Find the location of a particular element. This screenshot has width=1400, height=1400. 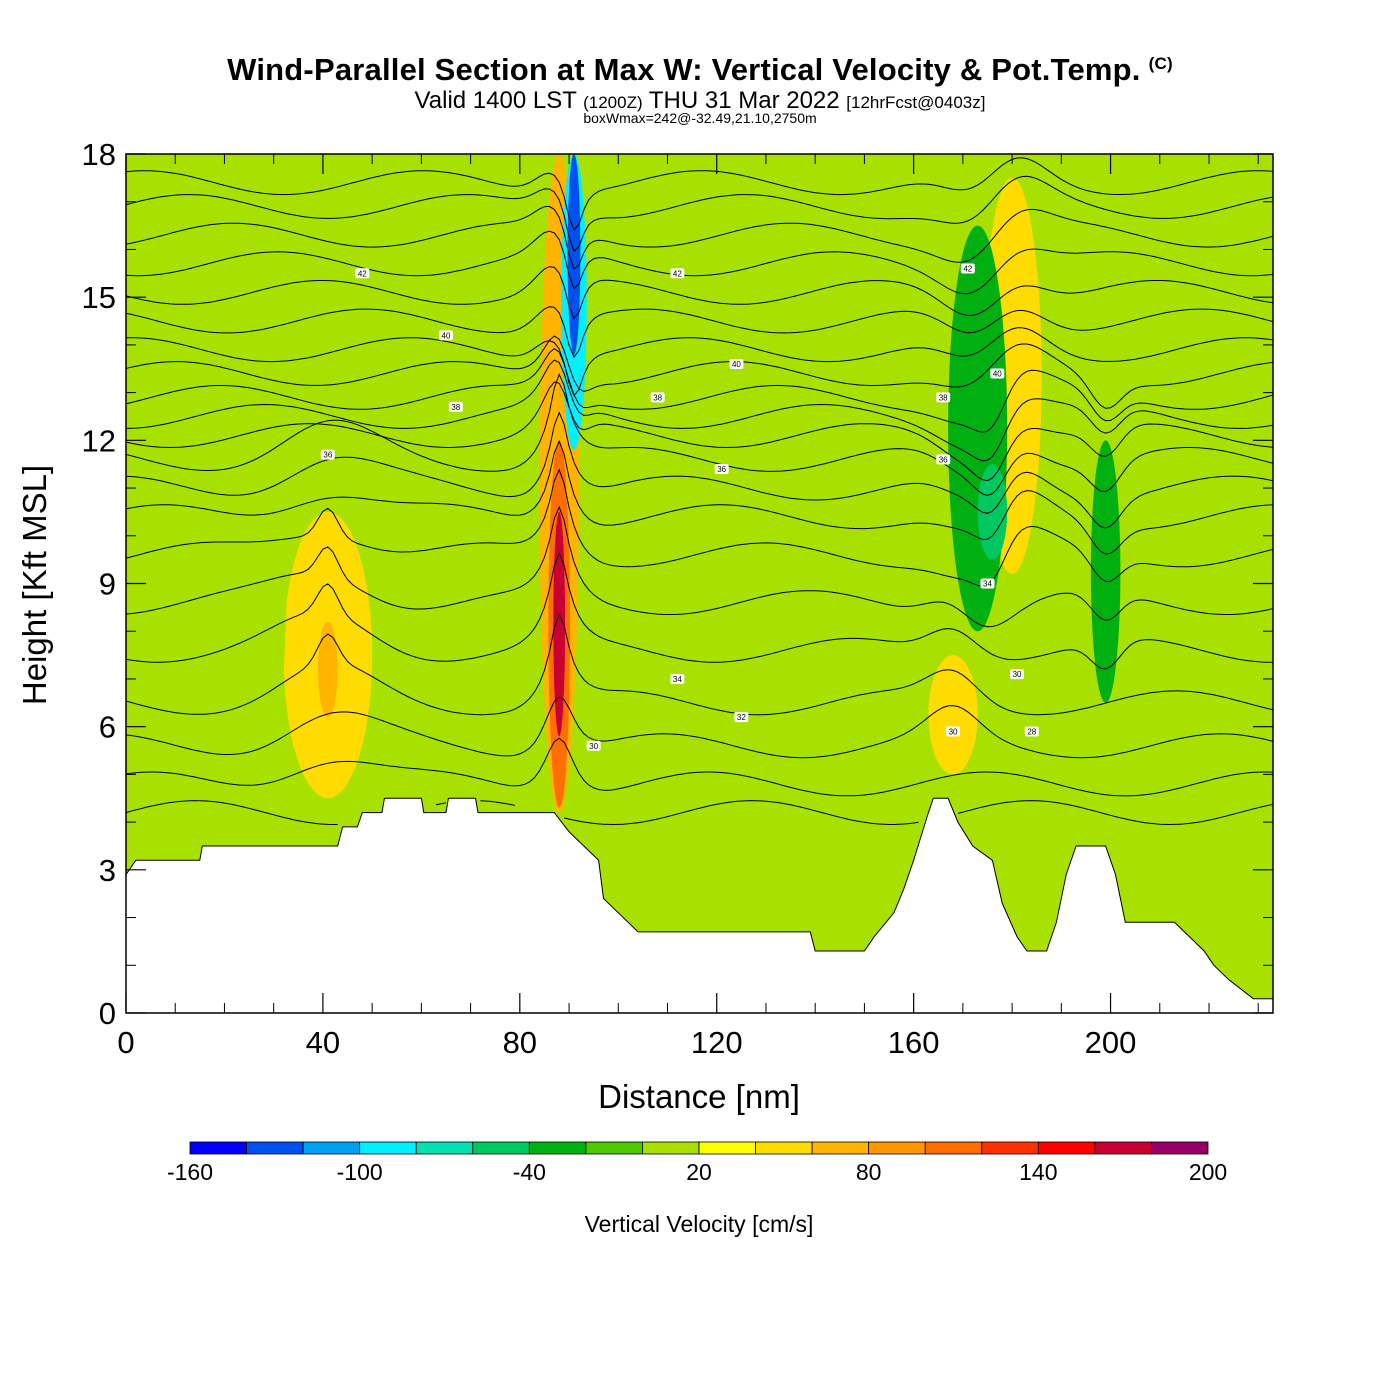

contour-label-3: 36 is located at coordinates (327, 455).